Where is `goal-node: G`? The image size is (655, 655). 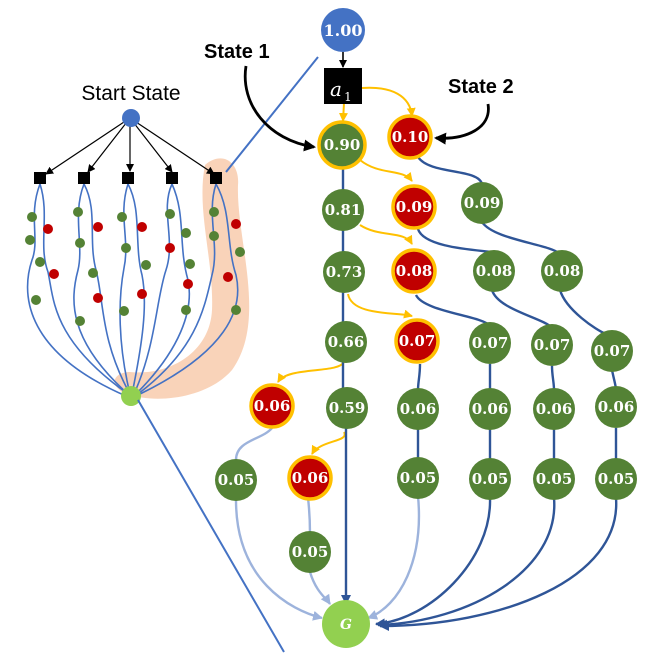 goal-node: G is located at coordinates (346, 624).